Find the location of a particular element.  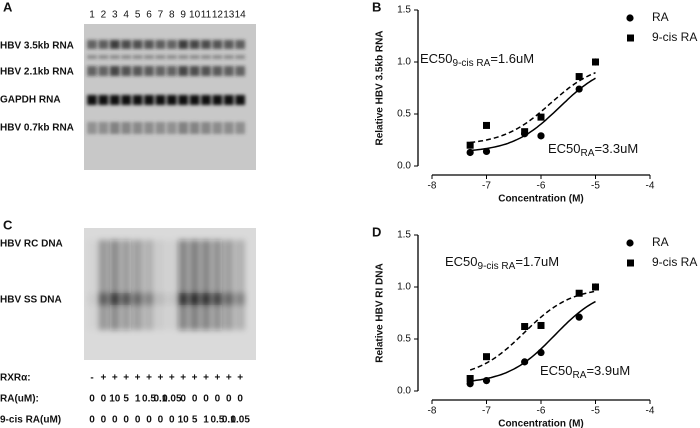

fit-curve is located at coordinates (533, 341).